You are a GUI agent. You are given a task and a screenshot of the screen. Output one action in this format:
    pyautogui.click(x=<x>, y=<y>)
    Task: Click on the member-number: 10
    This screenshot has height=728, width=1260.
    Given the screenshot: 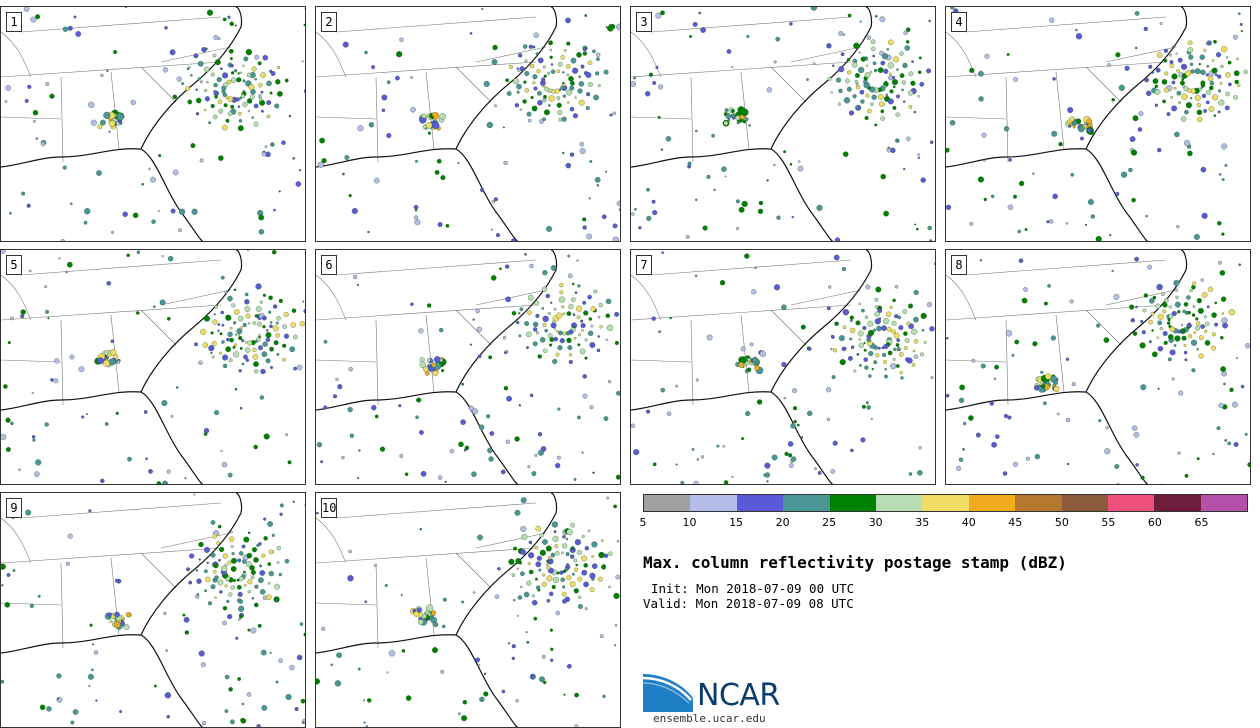 What is the action you would take?
    pyautogui.click(x=329, y=508)
    